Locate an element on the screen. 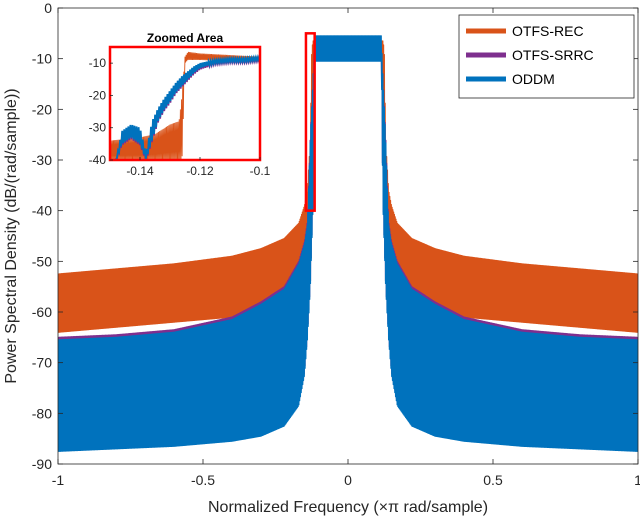 The image size is (640, 523). y-tick-label: -90 is located at coordinates (42, 464).